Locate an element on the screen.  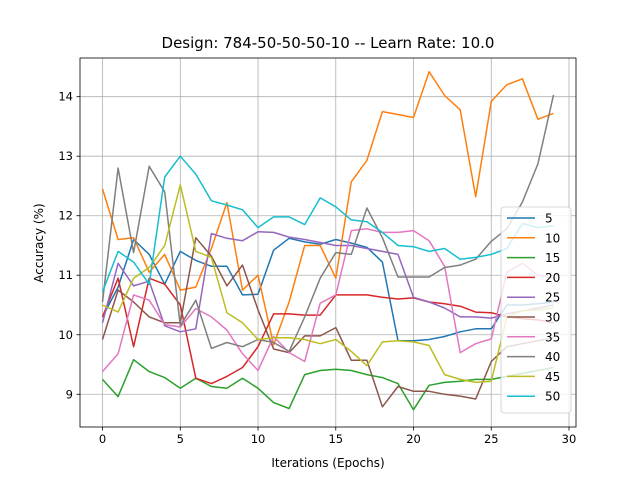
y-tick-label: 14 is located at coordinates (65, 97).